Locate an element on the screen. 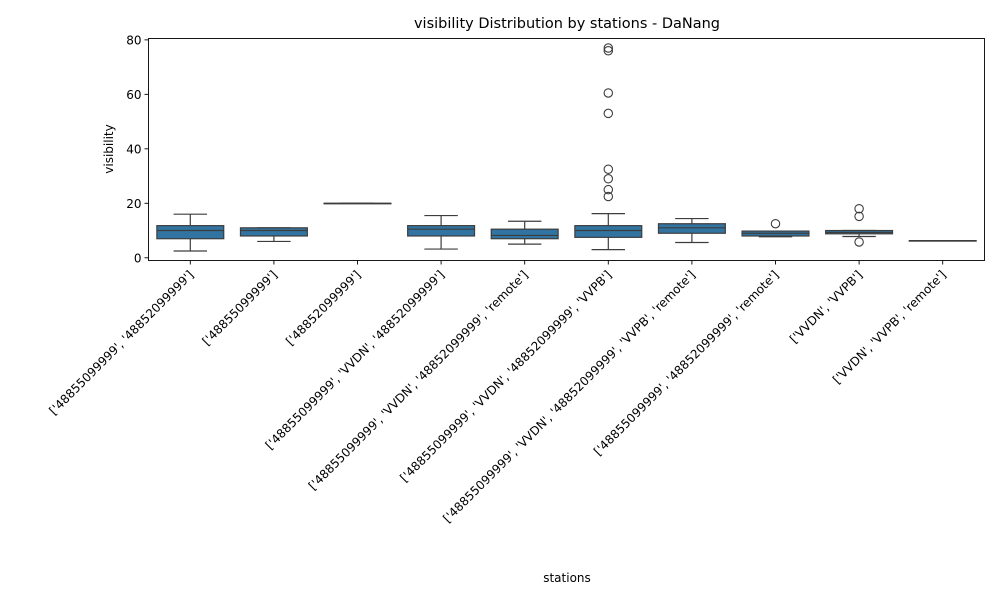  x-tick-label: ['48855099999', 'VVDN', '48852099999'] is located at coordinates (355, 360).